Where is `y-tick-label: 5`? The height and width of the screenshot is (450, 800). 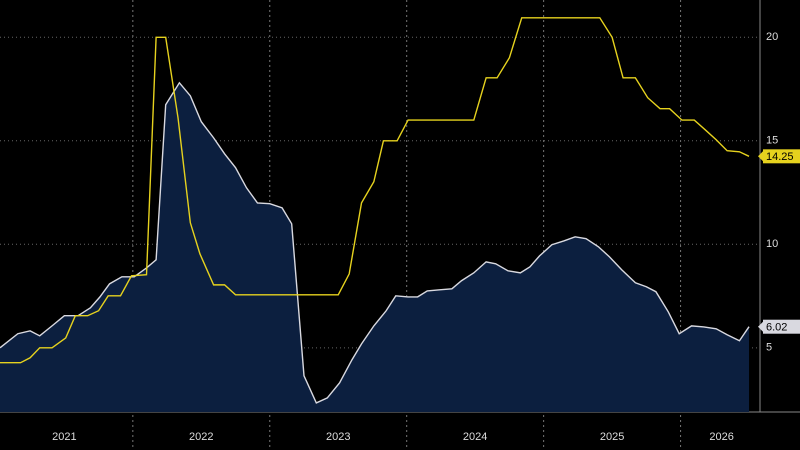
y-tick-label: 5 is located at coordinates (769, 348).